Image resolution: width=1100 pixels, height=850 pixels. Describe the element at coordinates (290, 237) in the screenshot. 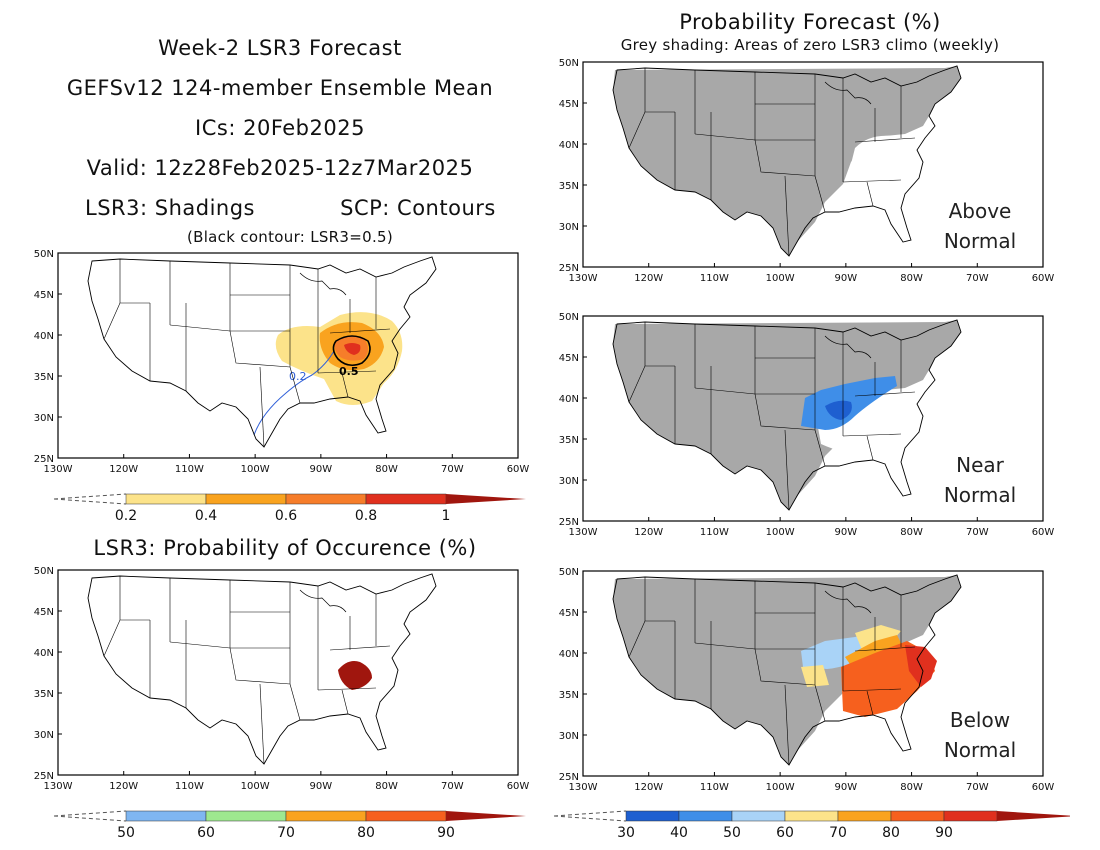

I see `header-contour-note: (Black contour: LSR3=0.5)` at that location.